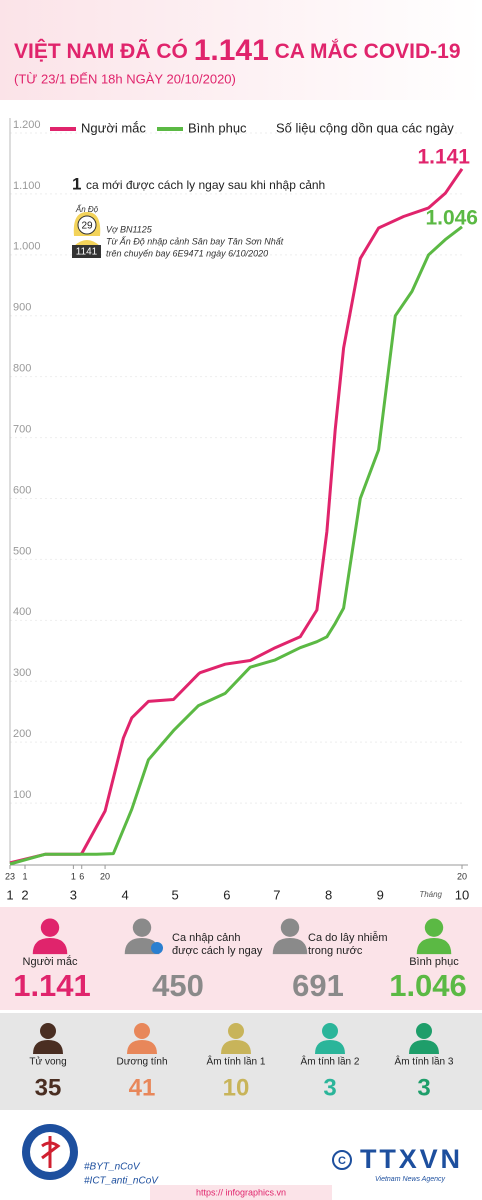  What do you see at coordinates (101, 51) in the screenshot?
I see `title-pre: VIỆT NAM ĐÃ CÓ` at bounding box center [101, 51].